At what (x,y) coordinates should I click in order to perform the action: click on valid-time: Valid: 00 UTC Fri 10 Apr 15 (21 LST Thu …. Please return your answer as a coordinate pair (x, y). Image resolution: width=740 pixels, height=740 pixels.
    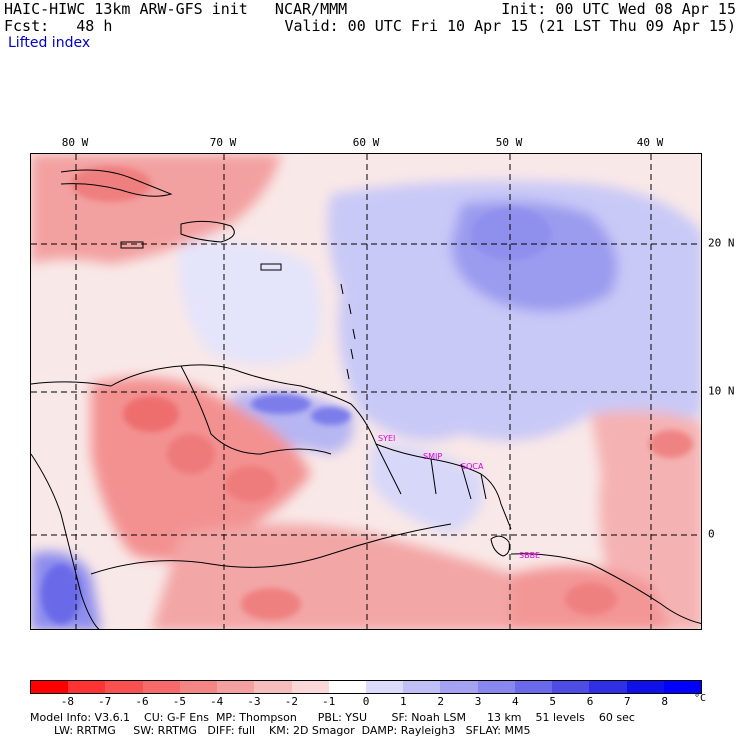
    Looking at the image, I should click on (510, 26).